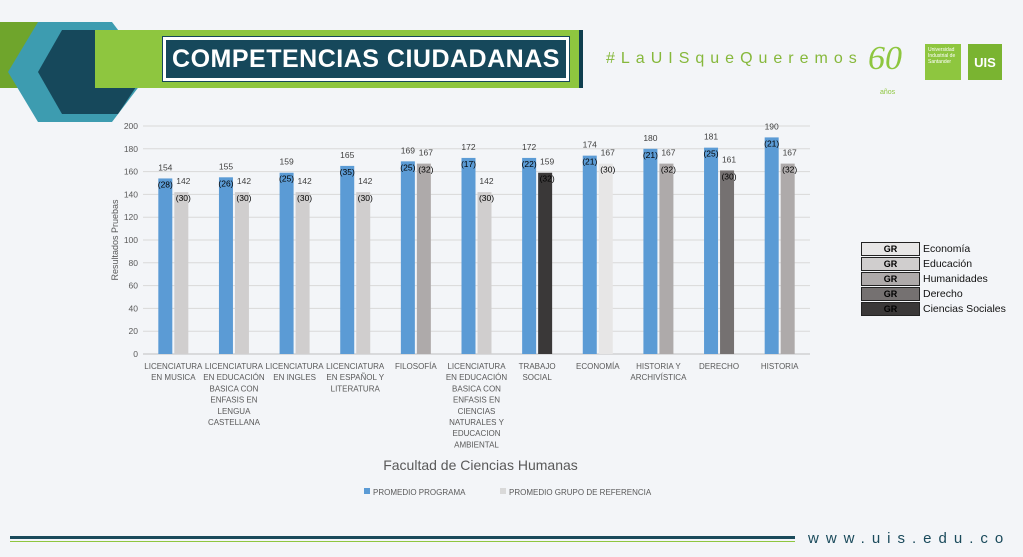  What do you see at coordinates (948, 263) in the screenshot?
I see `gr-legend-label: Educación` at bounding box center [948, 263].